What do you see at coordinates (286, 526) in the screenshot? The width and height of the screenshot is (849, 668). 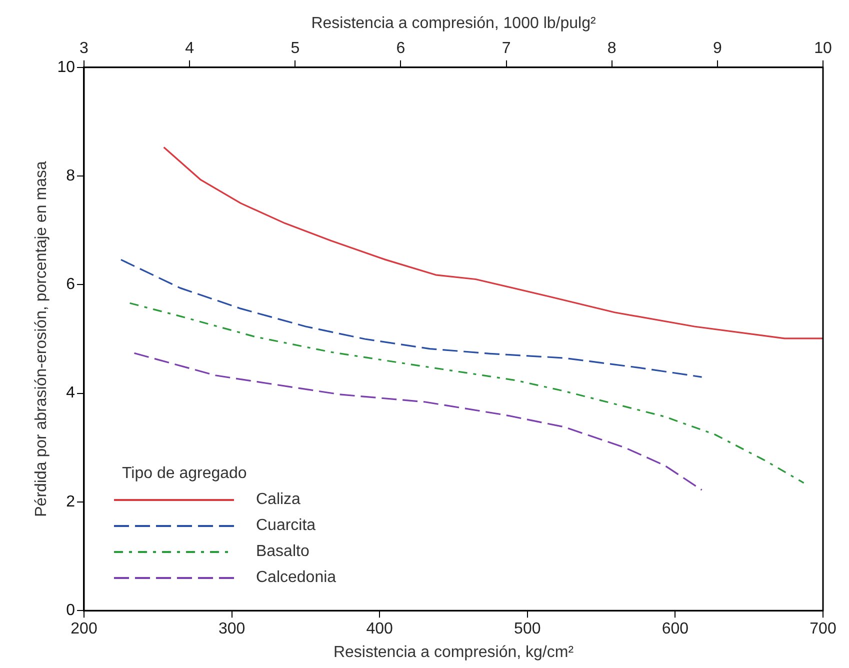 I see `legend-label: Cuarcita` at bounding box center [286, 526].